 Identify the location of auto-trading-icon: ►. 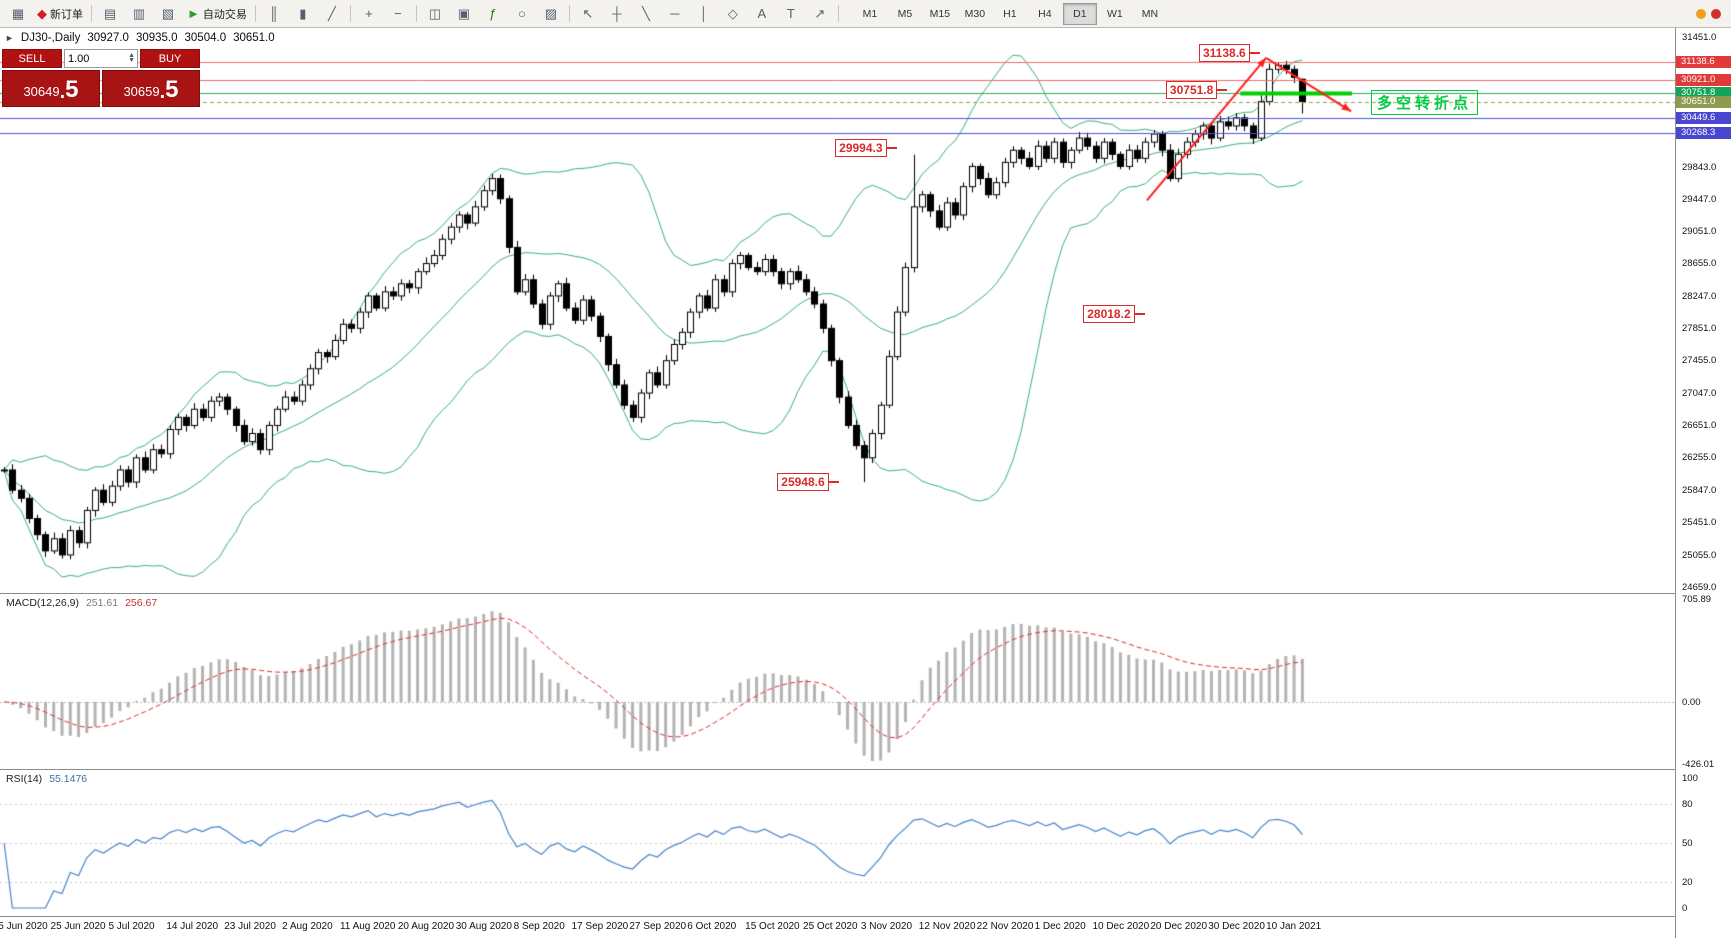
(193, 13).